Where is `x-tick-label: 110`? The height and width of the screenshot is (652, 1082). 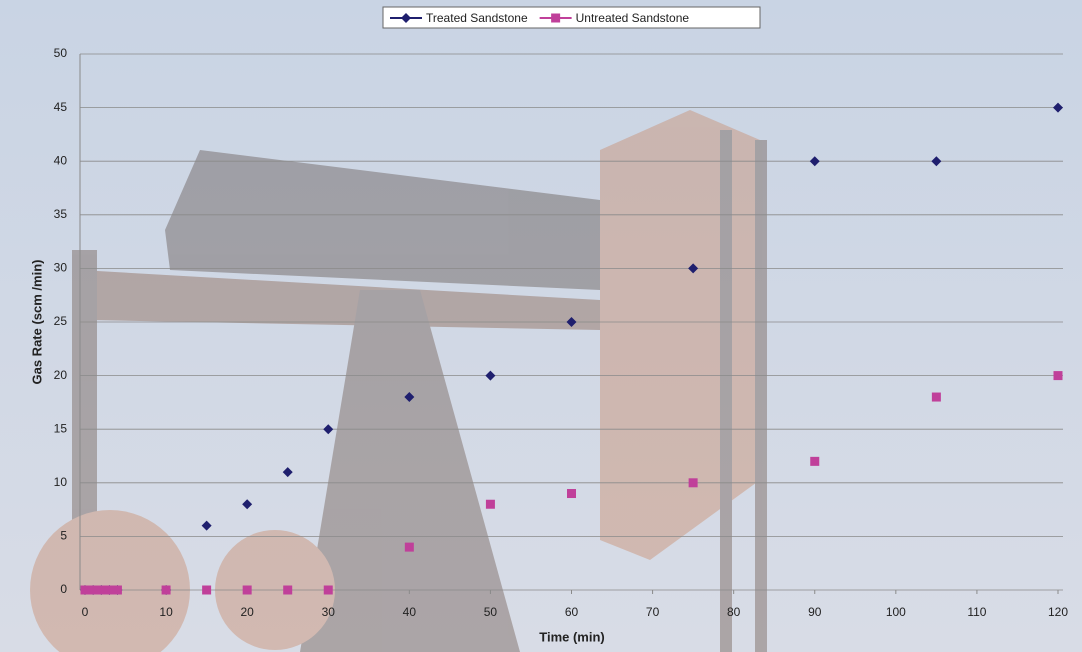
x-tick-label: 110 is located at coordinates (976, 612).